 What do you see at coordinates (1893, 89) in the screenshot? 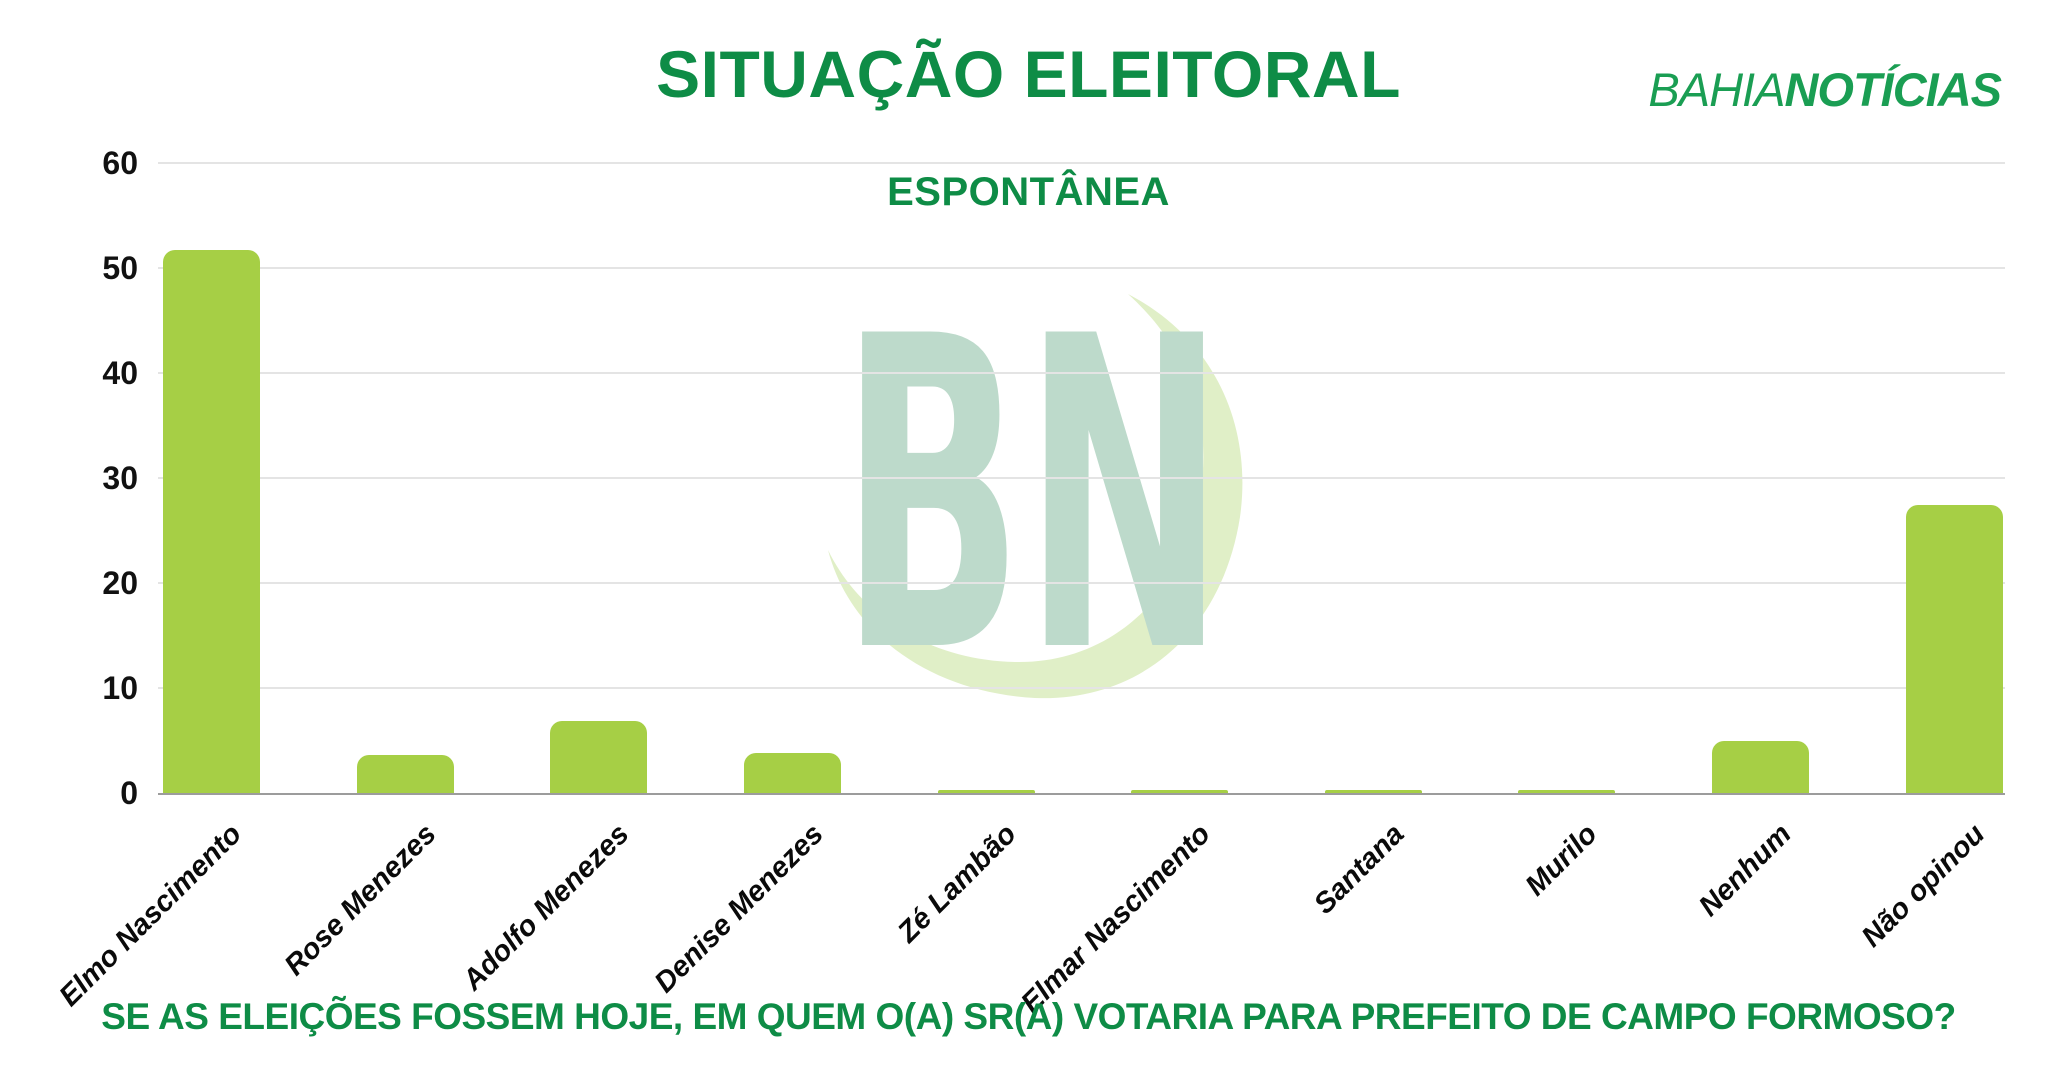
I see `brand-noticias: NOTÍCIAS` at bounding box center [1893, 89].